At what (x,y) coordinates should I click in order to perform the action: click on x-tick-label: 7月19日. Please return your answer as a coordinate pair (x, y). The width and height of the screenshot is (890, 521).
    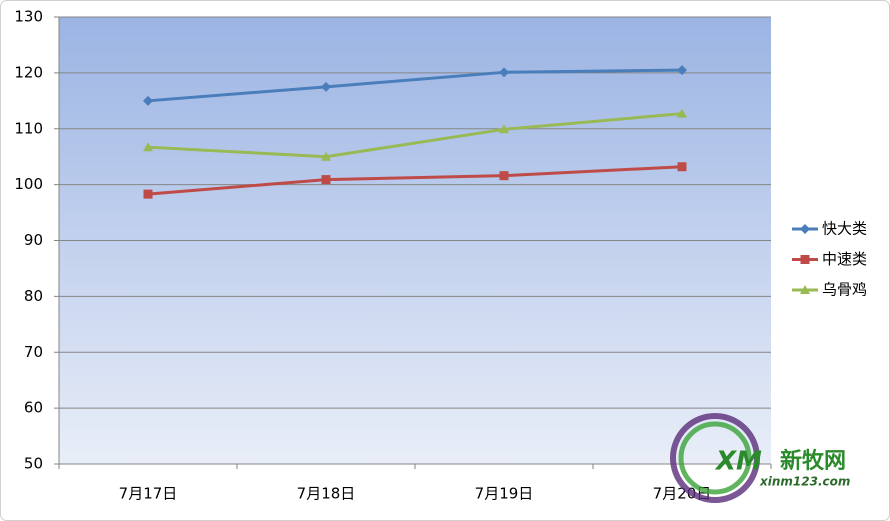
    Looking at the image, I should click on (504, 494).